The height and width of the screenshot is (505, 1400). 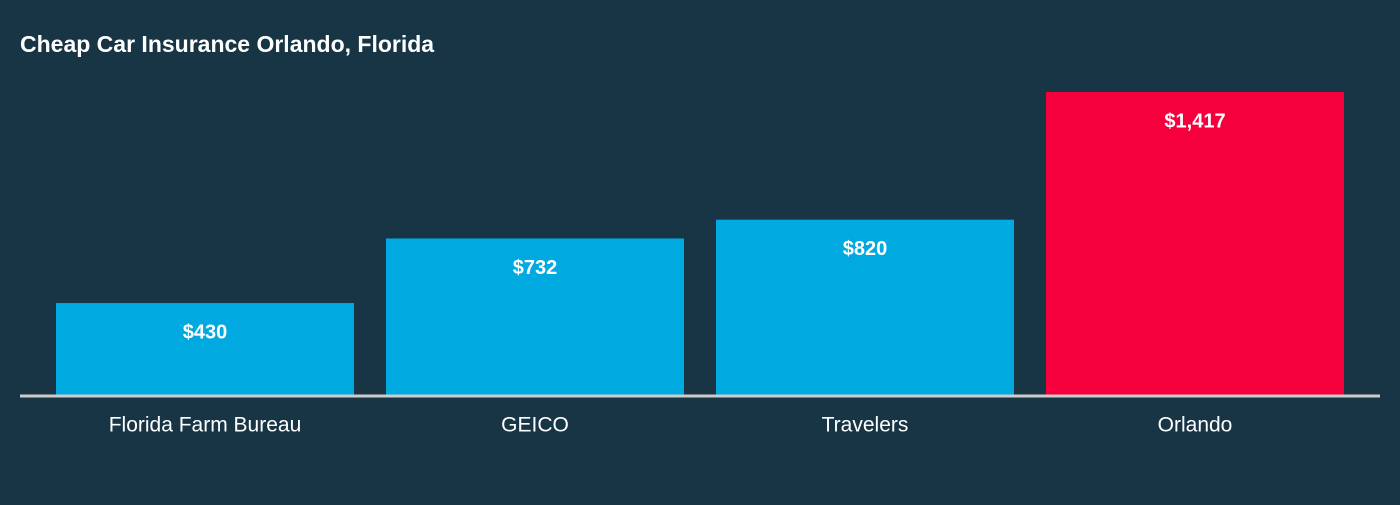 What do you see at coordinates (535, 268) in the screenshot?
I see `value-label: $732` at bounding box center [535, 268].